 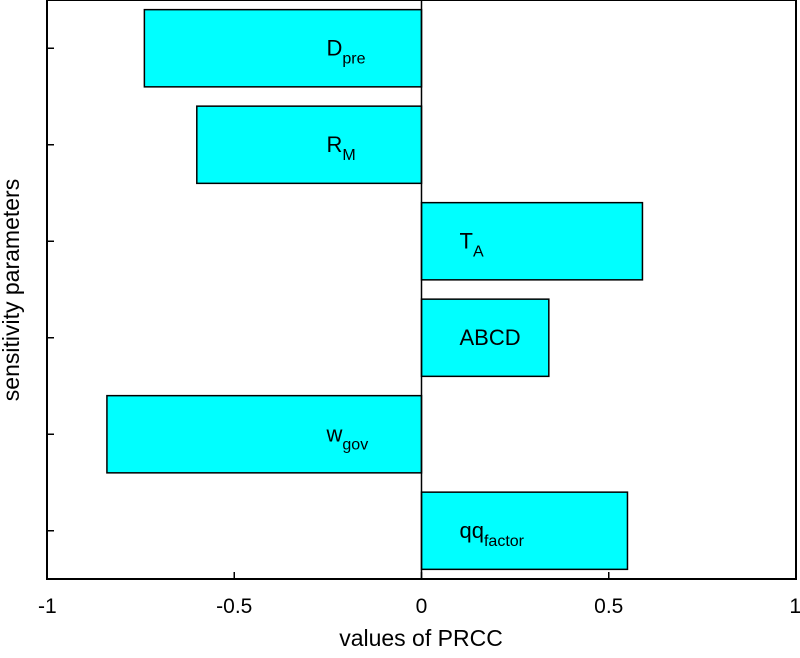 I want to click on bar-label-qq-factor: qqfactor, so click(x=492, y=534).